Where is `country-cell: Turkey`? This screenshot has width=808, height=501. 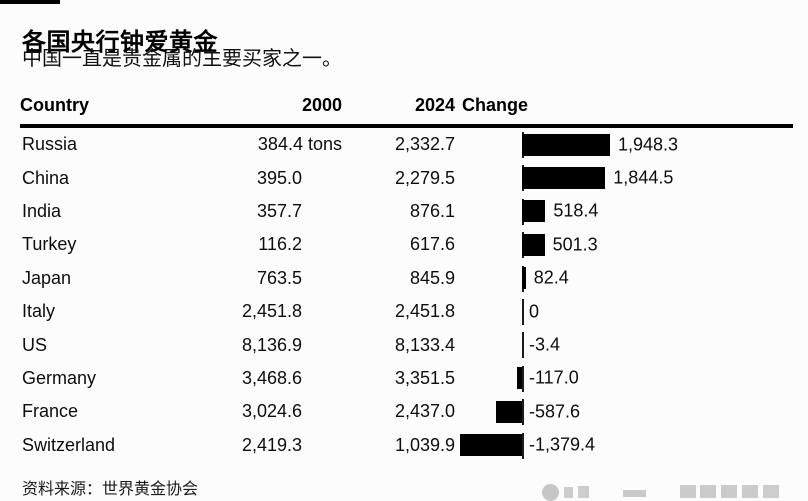 country-cell: Turkey is located at coordinates (49, 244).